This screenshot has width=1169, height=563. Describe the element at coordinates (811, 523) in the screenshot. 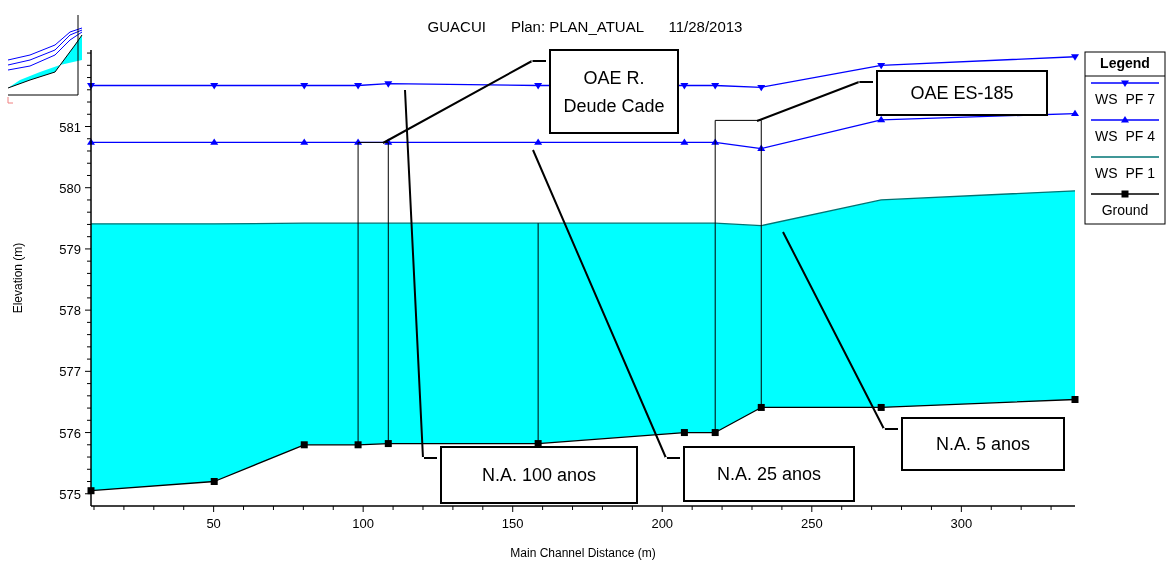

I see `x-tick-label: 250` at that location.